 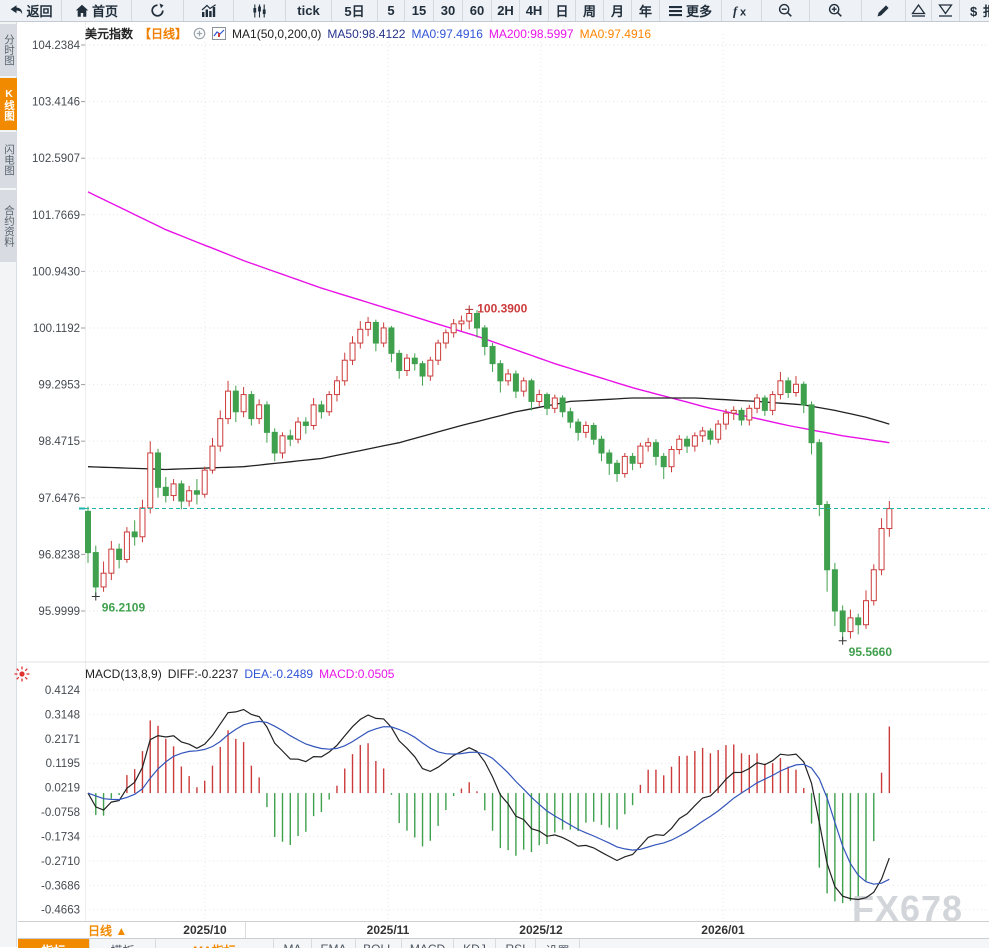 What do you see at coordinates (279, 674) in the screenshot?
I see `macd-dea-value: DEA:-0.2489` at bounding box center [279, 674].